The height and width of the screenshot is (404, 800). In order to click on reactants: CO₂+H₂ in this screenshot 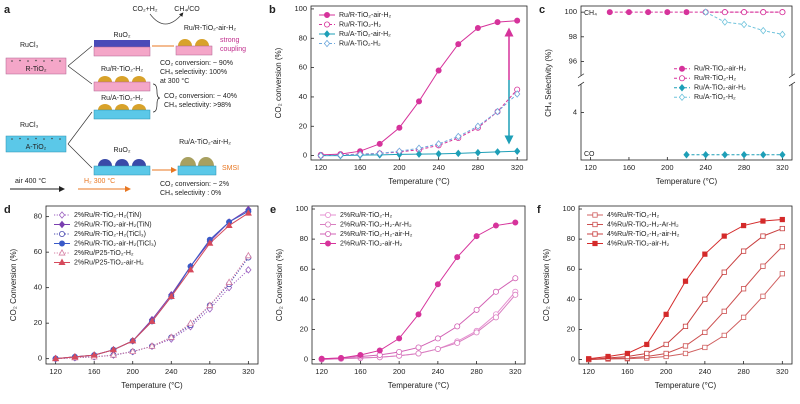, I will do `click(144, 9)`.